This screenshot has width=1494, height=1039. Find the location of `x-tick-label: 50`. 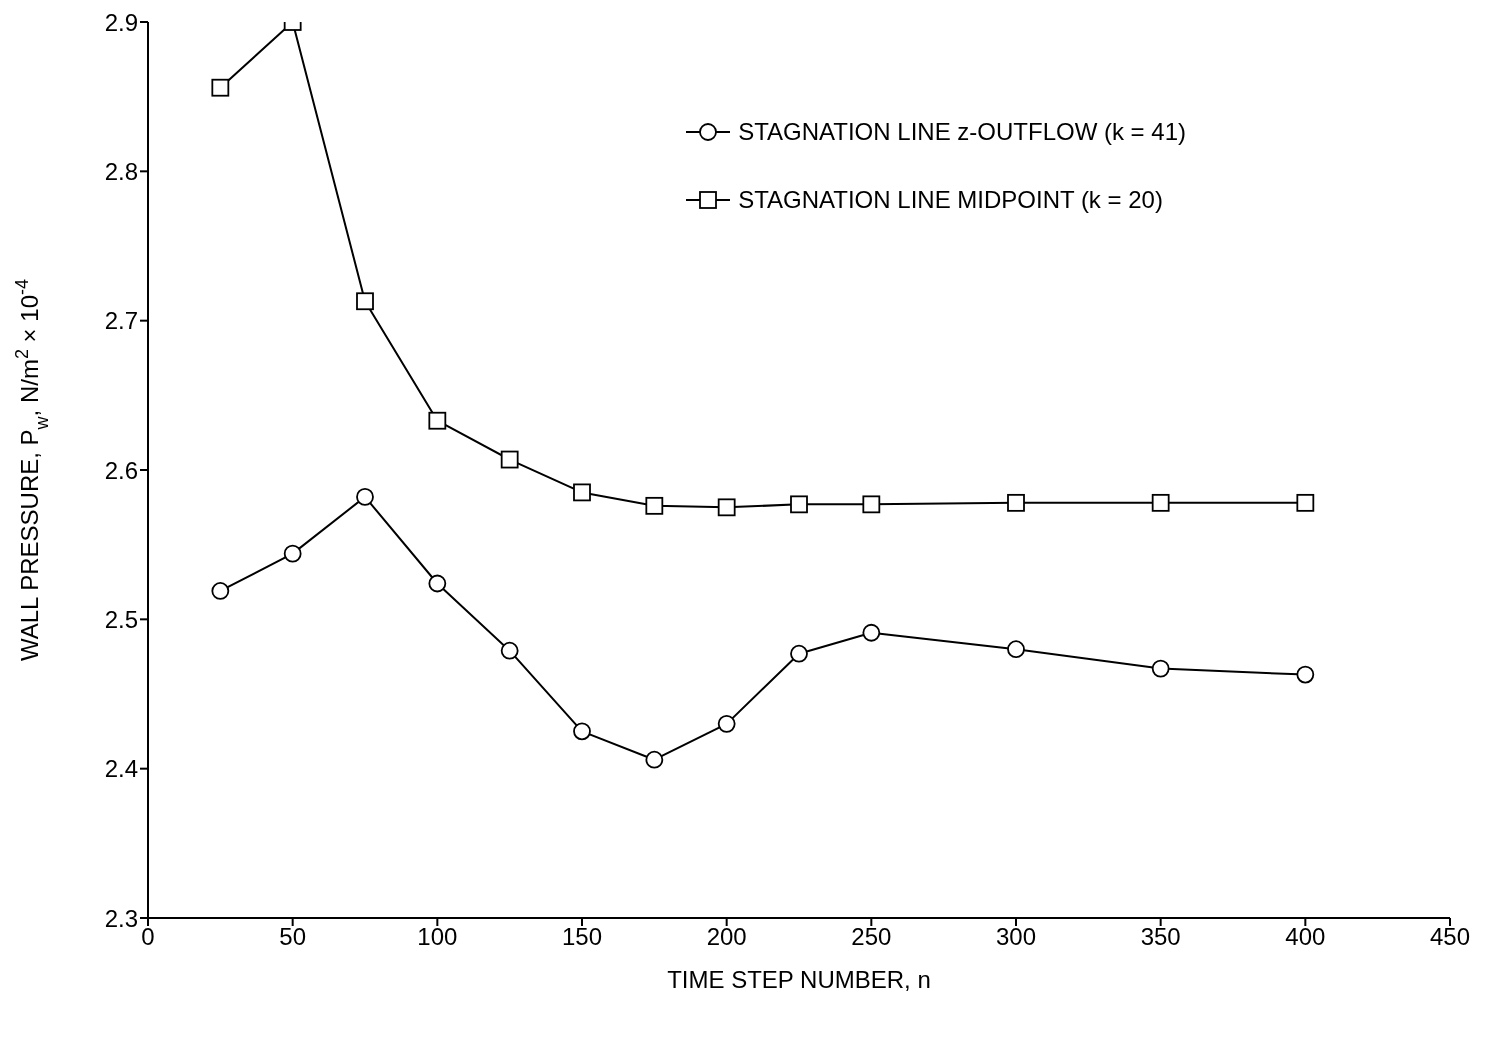

x-tick-label: 50 is located at coordinates (293, 937).